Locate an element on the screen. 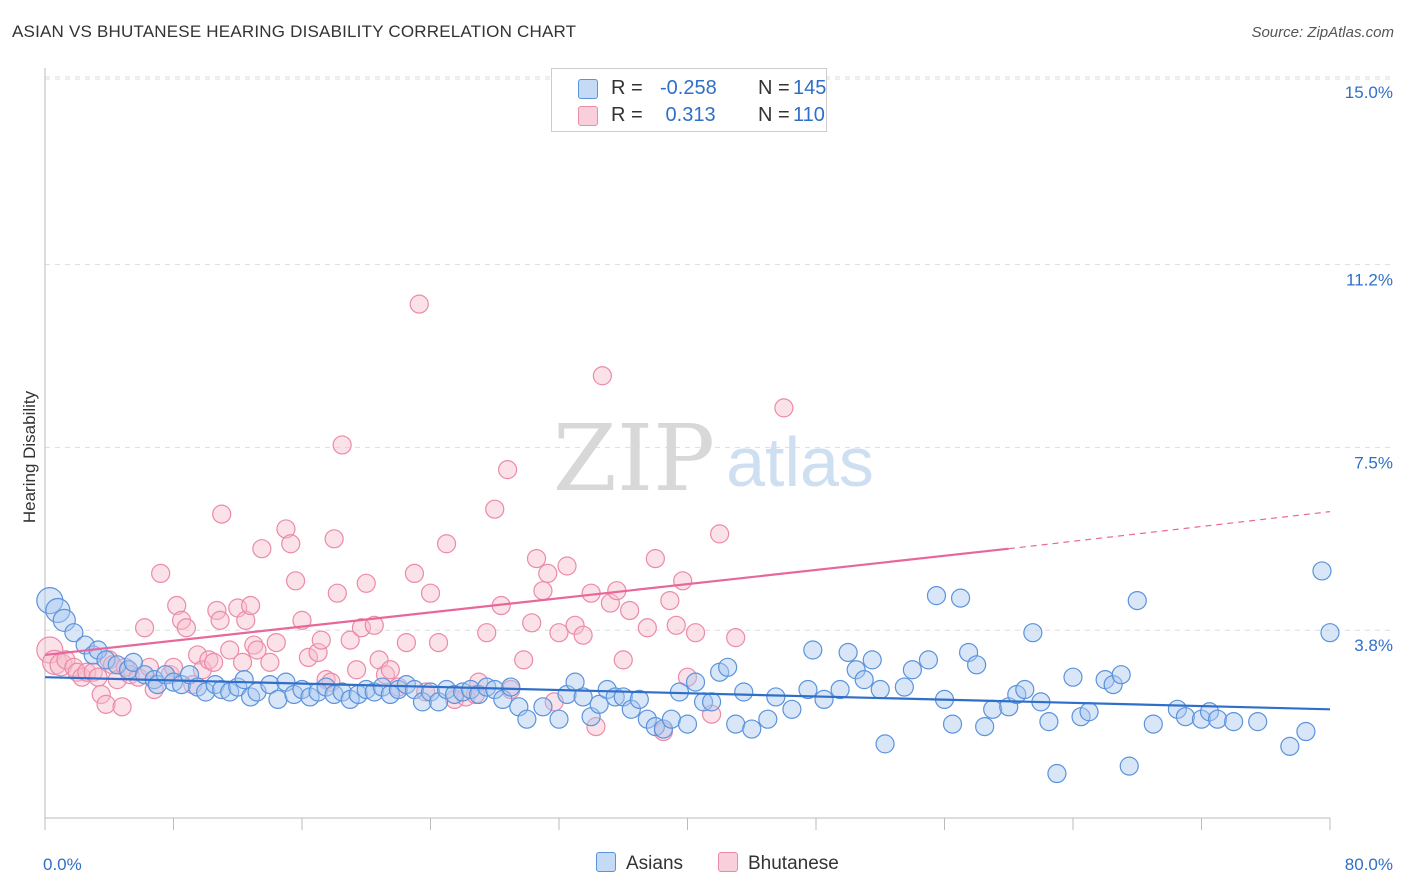  legend-n-value: 110 is located at coordinates (809, 115).